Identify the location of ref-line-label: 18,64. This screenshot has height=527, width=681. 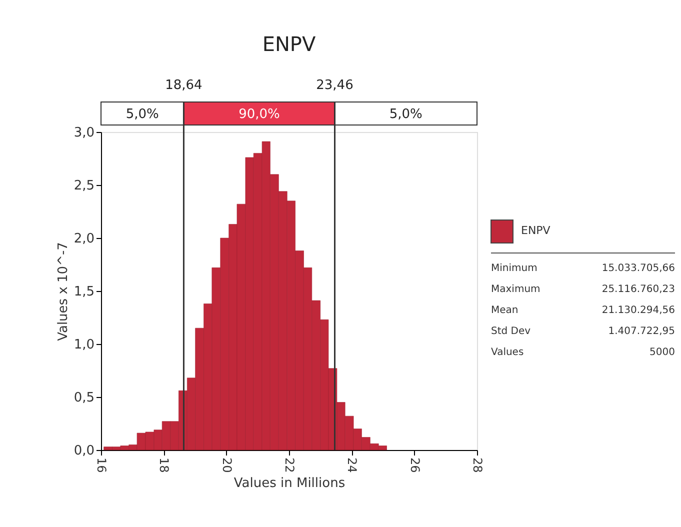
(183, 85).